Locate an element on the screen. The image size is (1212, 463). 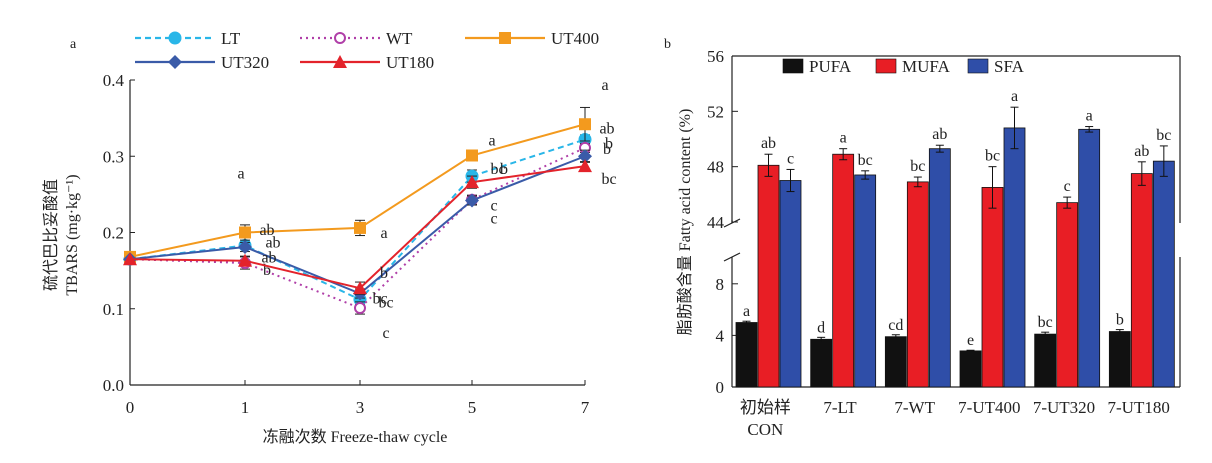
significance-label-MUFA: bc is located at coordinates (992, 156).